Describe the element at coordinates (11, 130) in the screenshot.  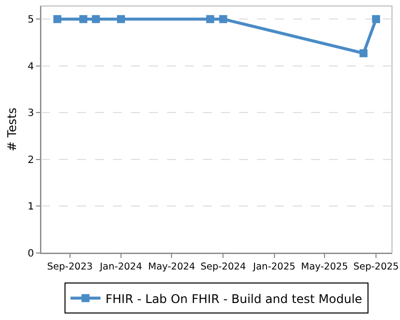
I see `y-axis-title: # Tests` at that location.